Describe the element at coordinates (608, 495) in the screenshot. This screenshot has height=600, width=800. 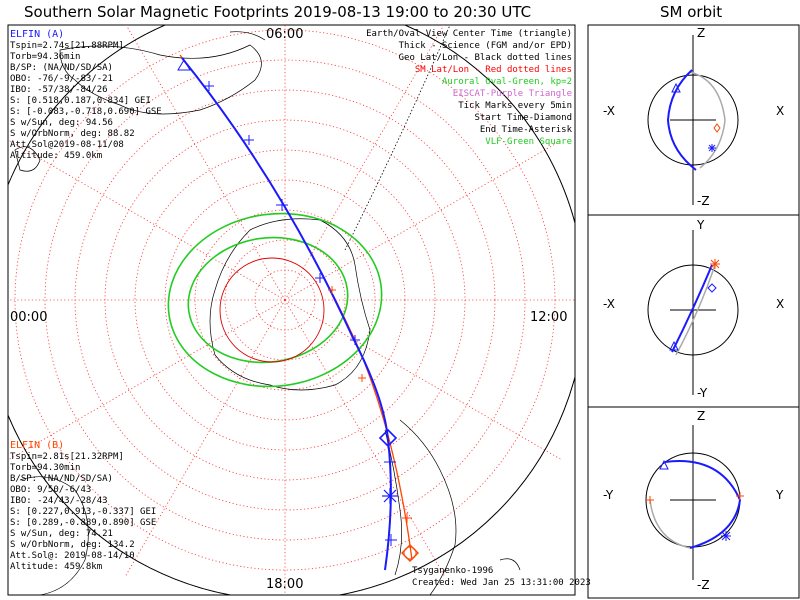
I see `orbit-yz-left-label: -Y` at that location.